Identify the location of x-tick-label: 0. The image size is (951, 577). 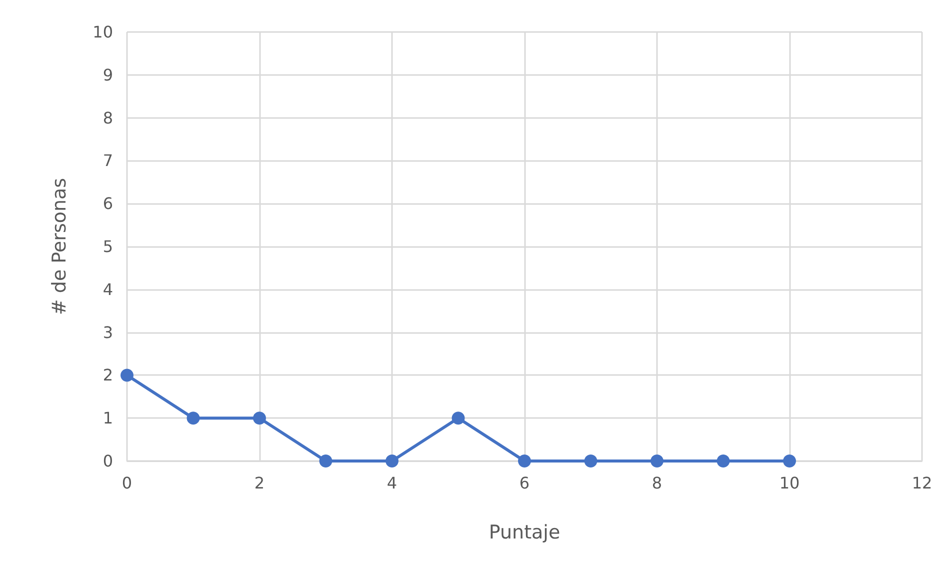
(127, 483).